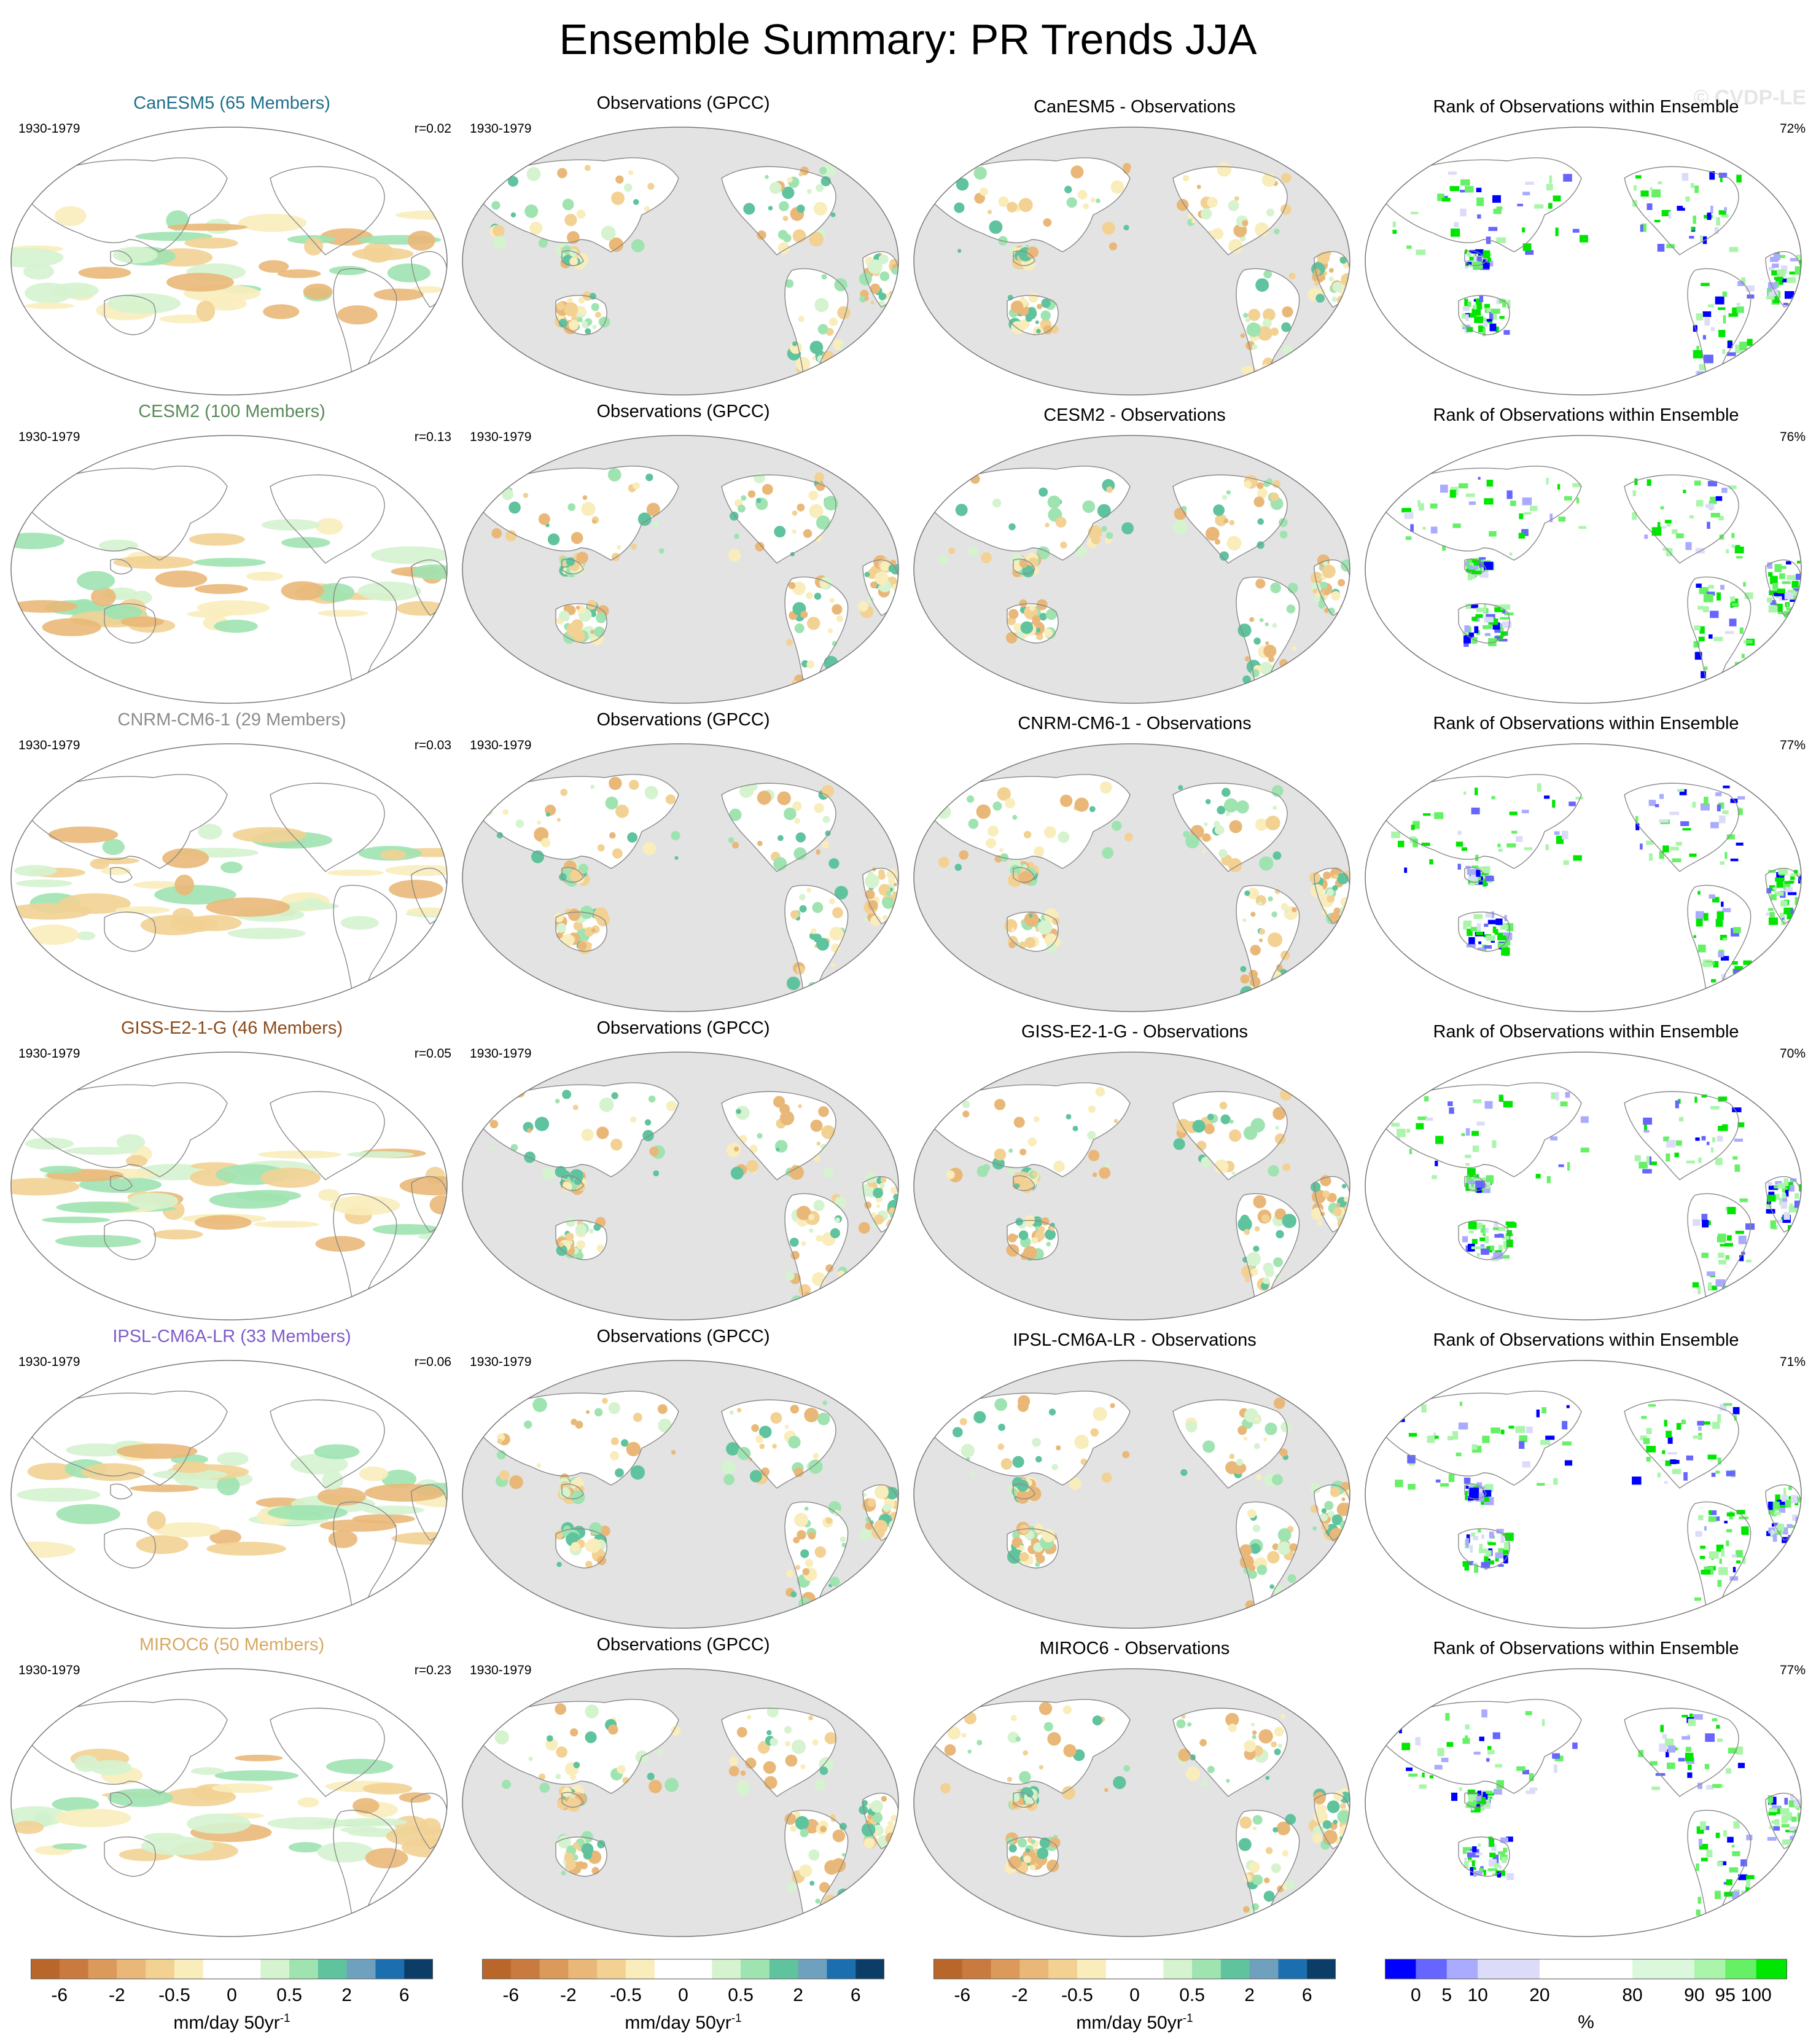  What do you see at coordinates (1586, 1998) in the screenshot?
I see `rank-colorbar: 0 5 10 20 80 90 95 100%` at bounding box center [1586, 1998].